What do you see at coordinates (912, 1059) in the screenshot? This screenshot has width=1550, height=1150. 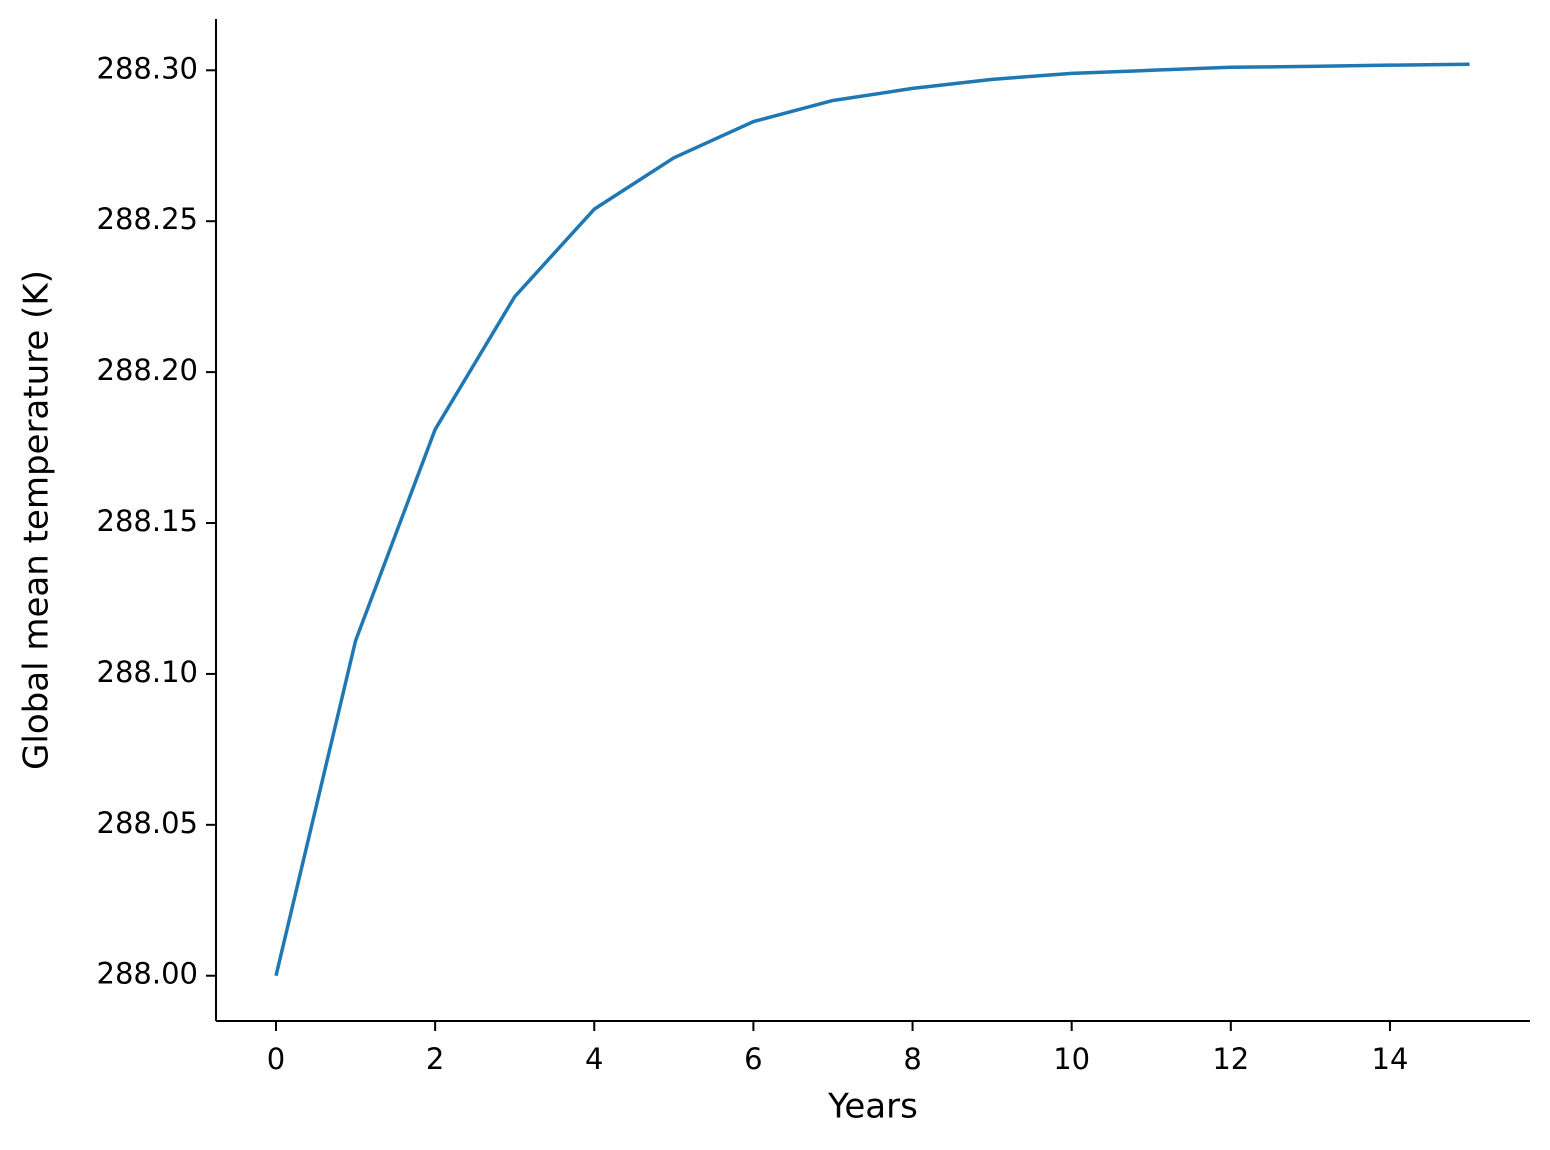 I see `x-tick-label: 8` at bounding box center [912, 1059].